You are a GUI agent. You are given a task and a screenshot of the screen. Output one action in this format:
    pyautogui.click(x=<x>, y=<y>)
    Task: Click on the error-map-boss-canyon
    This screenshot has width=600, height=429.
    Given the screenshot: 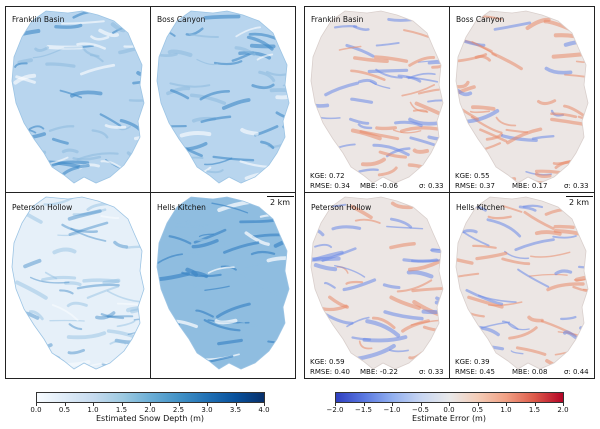 What is the action you would take?
    pyautogui.click(x=522, y=97)
    